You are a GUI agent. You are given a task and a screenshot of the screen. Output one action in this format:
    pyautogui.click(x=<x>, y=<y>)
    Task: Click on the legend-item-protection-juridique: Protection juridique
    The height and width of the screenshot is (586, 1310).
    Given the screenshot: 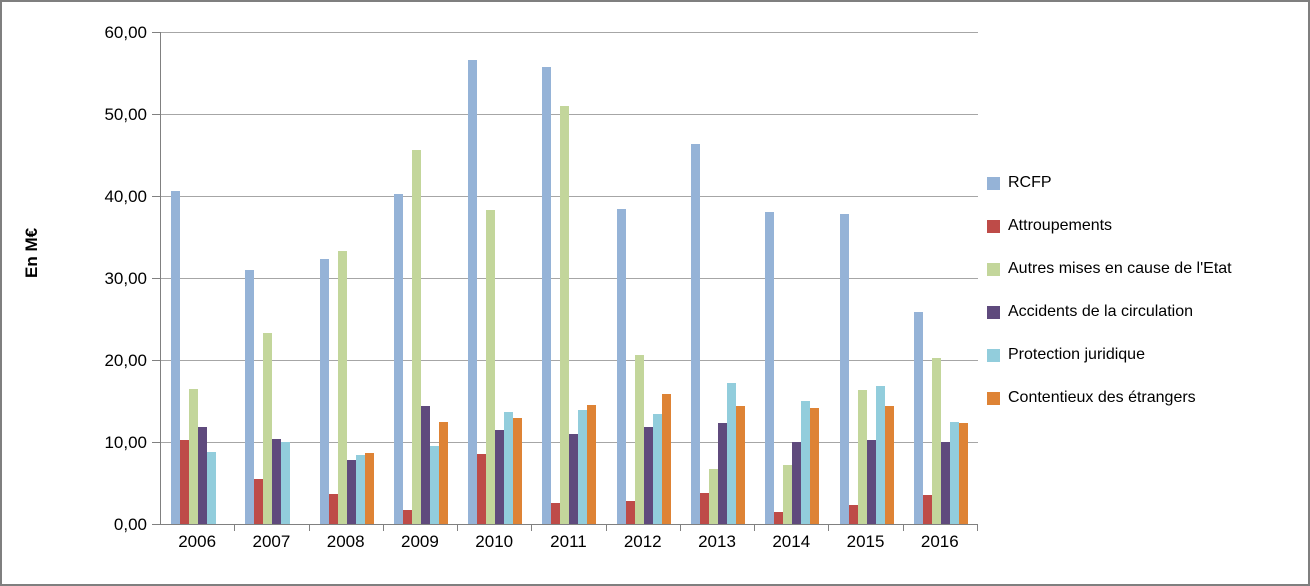 What is the action you would take?
    pyautogui.click(x=1109, y=355)
    